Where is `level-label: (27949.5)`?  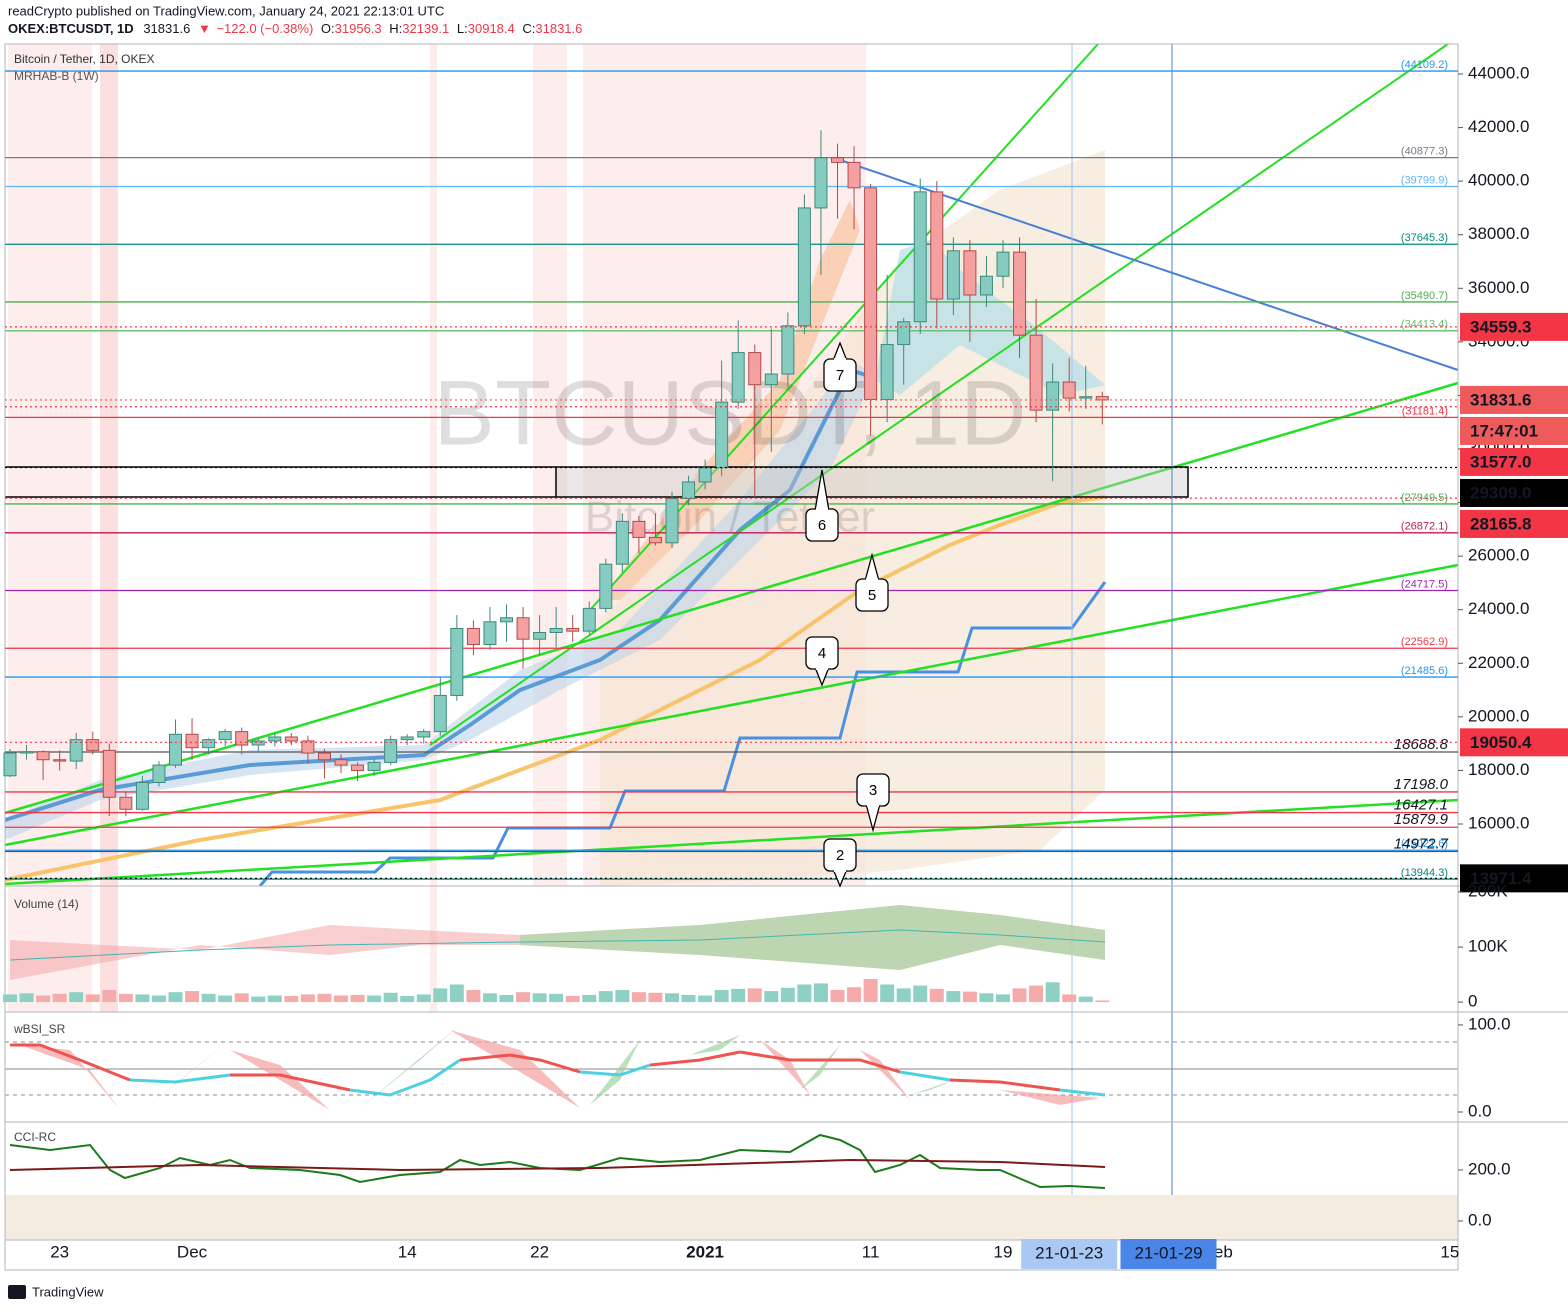
level-label: (27949.5) is located at coordinates (1424, 498).